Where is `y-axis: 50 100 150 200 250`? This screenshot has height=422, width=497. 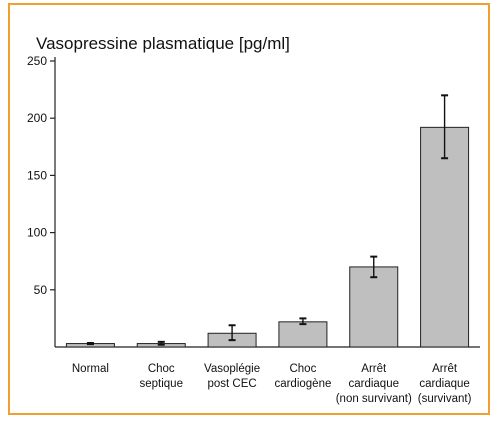 y-axis: 50 100 150 200 250 is located at coordinates (41, 200).